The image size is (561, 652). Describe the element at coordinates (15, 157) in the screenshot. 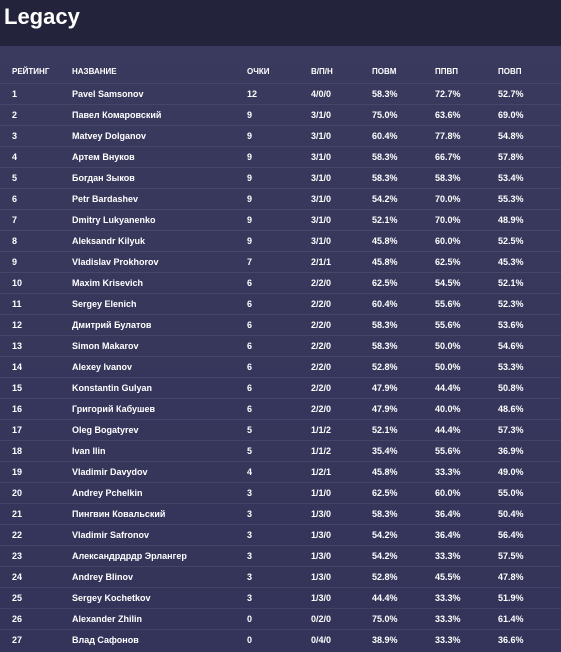

I see `cell-rank: 4` at that location.